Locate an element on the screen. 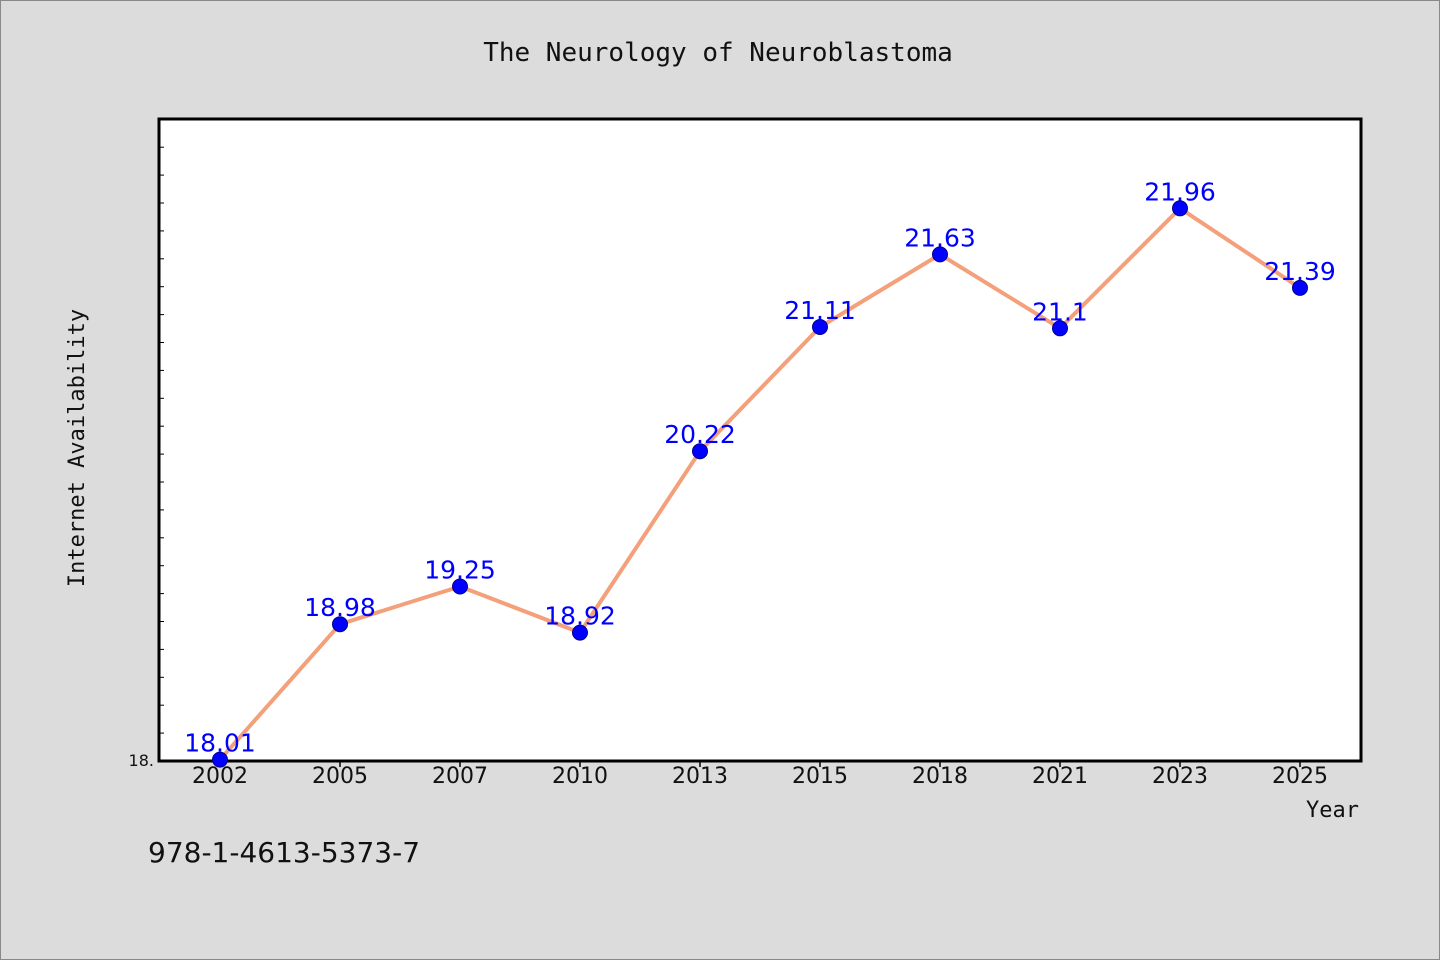 The image size is (1440, 960). y-minor-ticks is located at coordinates (161, 454).